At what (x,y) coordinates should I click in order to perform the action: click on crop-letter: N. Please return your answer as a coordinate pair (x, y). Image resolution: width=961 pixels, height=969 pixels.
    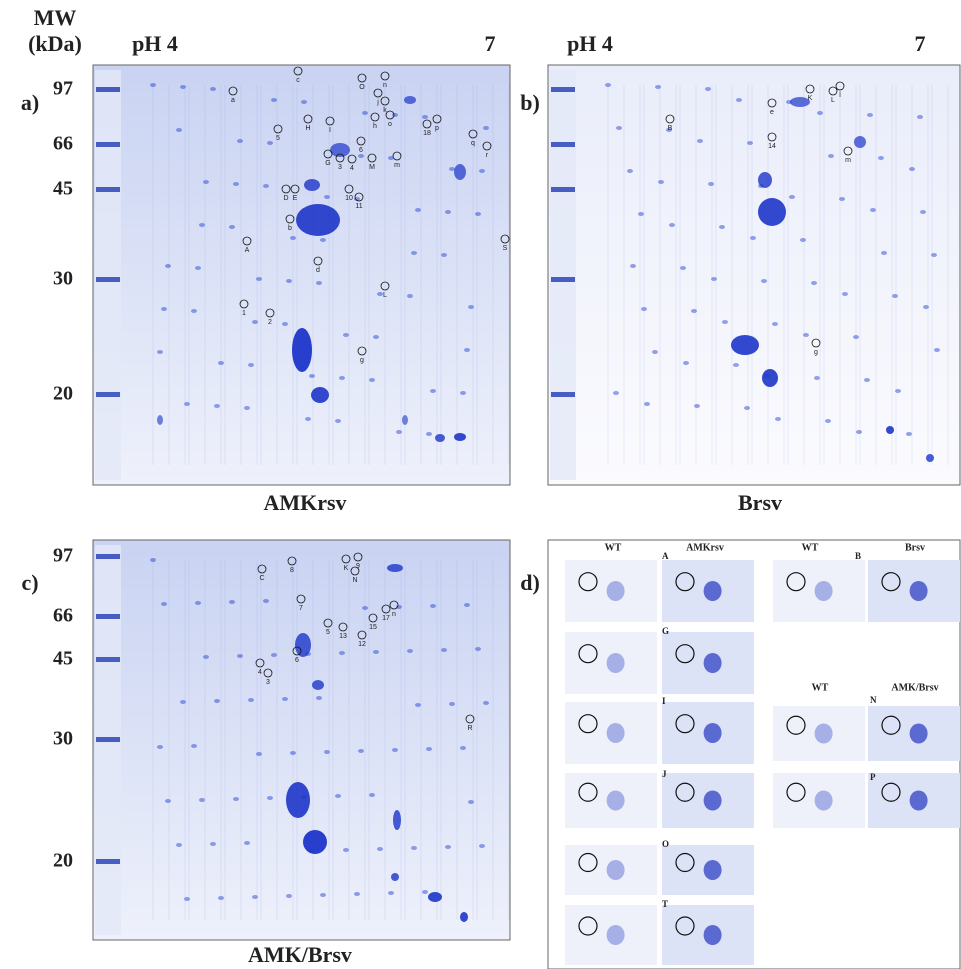
    Looking at the image, I should click on (873, 700).